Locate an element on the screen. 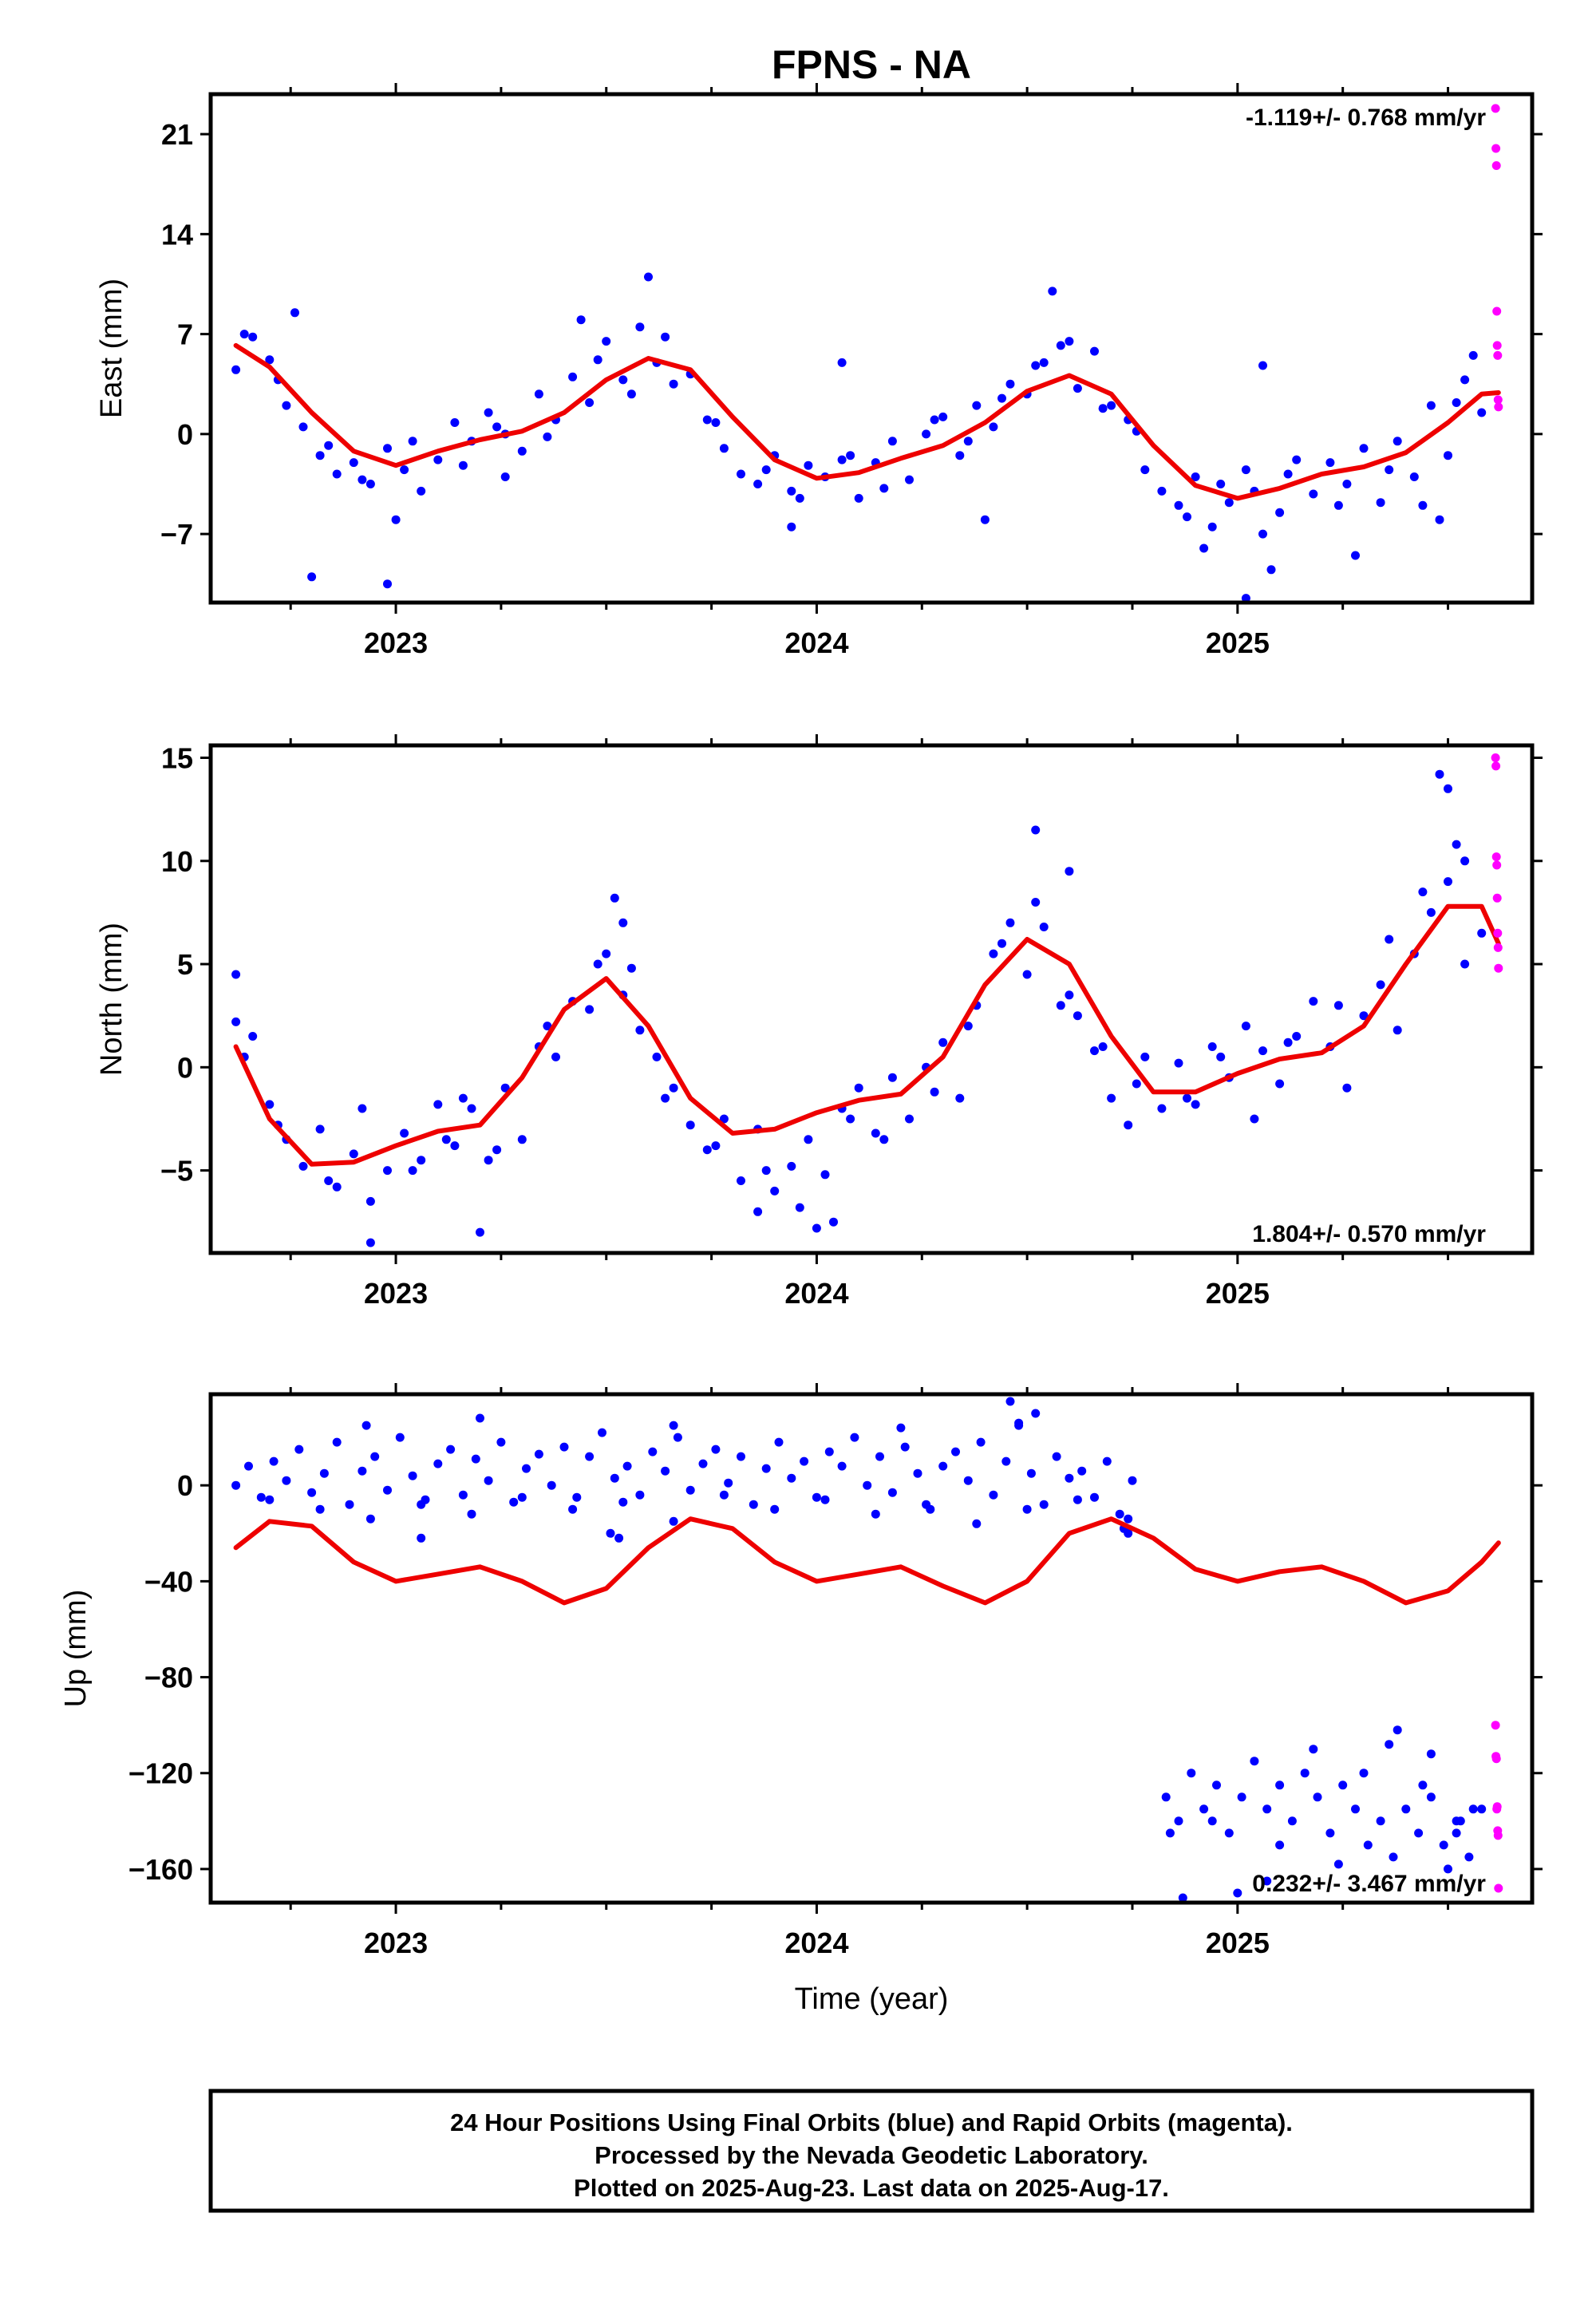  east-y-tick-label: 0 is located at coordinates (185, 434).